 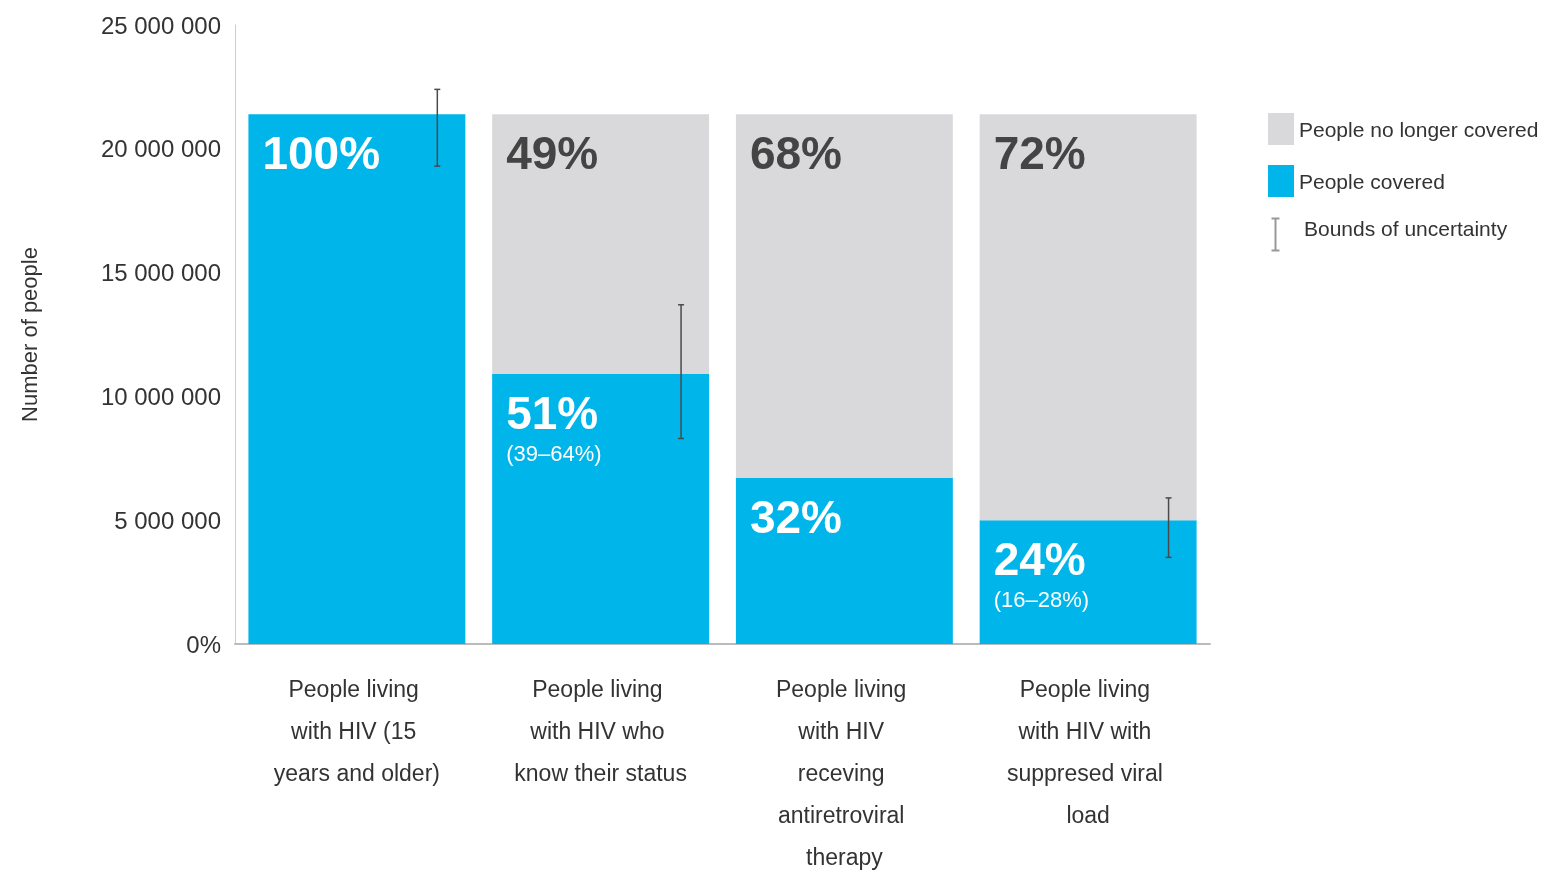 What do you see at coordinates (356, 731) in the screenshot?
I see `x-tick-label: People living with HIV (15 years and older)` at bounding box center [356, 731].